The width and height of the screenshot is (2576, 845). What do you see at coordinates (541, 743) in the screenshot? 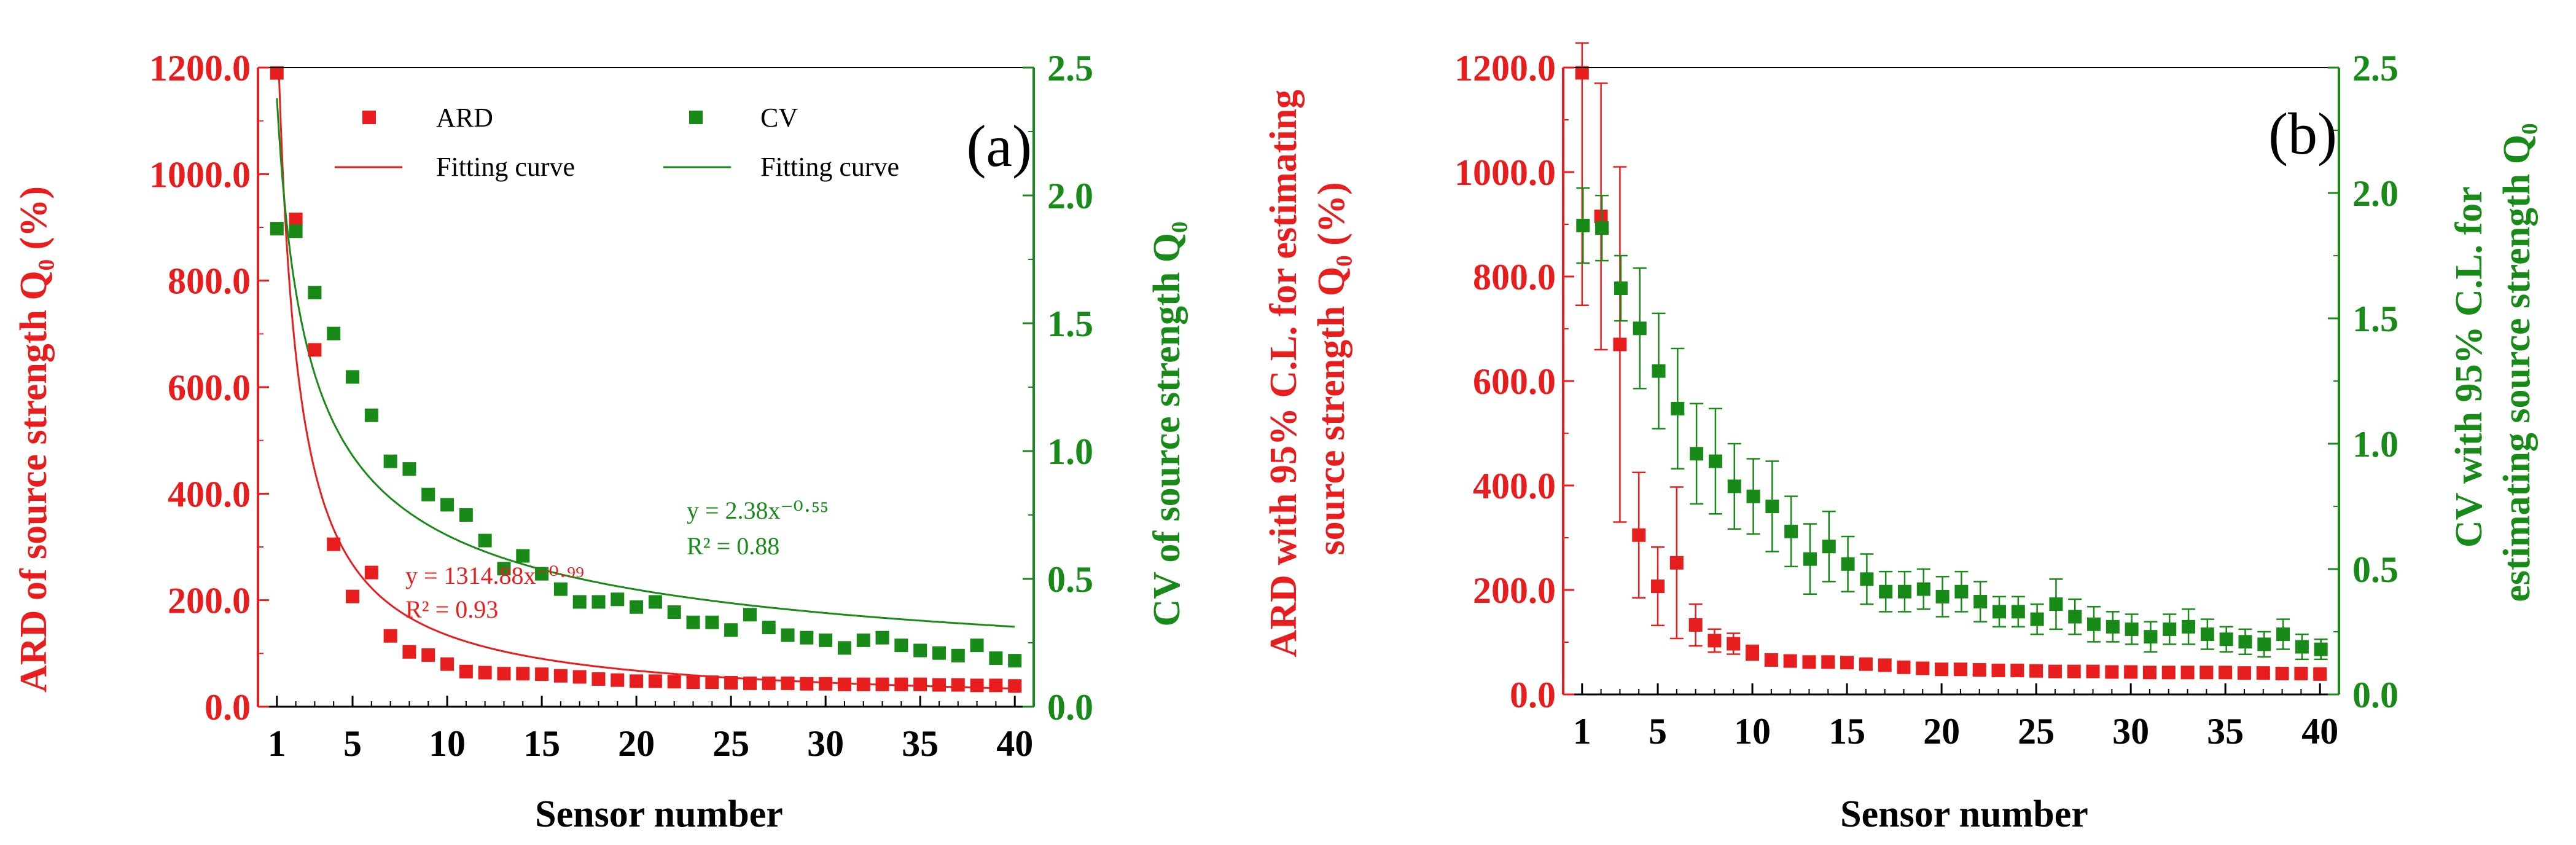
I see `panel-a-x-tick-label: 15` at bounding box center [541, 743].